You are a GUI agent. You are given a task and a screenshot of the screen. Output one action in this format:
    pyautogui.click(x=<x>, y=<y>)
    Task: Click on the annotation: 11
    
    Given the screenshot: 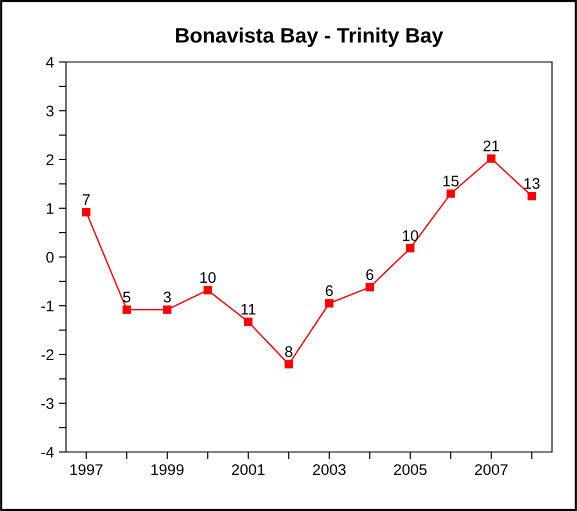 What is the action you would take?
    pyautogui.click(x=248, y=309)
    